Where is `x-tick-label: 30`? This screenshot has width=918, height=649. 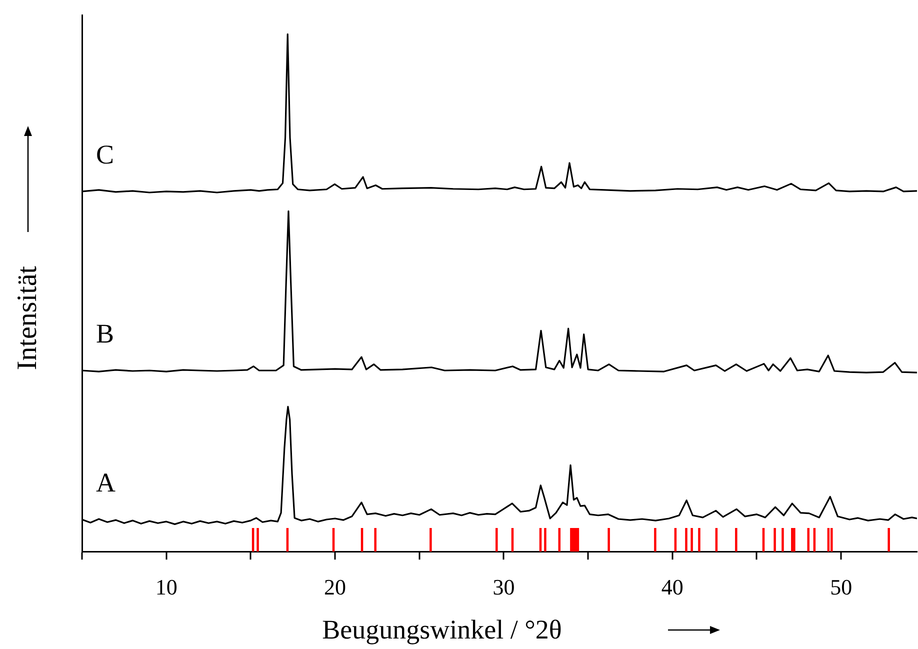
x-tick-label: 30 is located at coordinates (503, 587).